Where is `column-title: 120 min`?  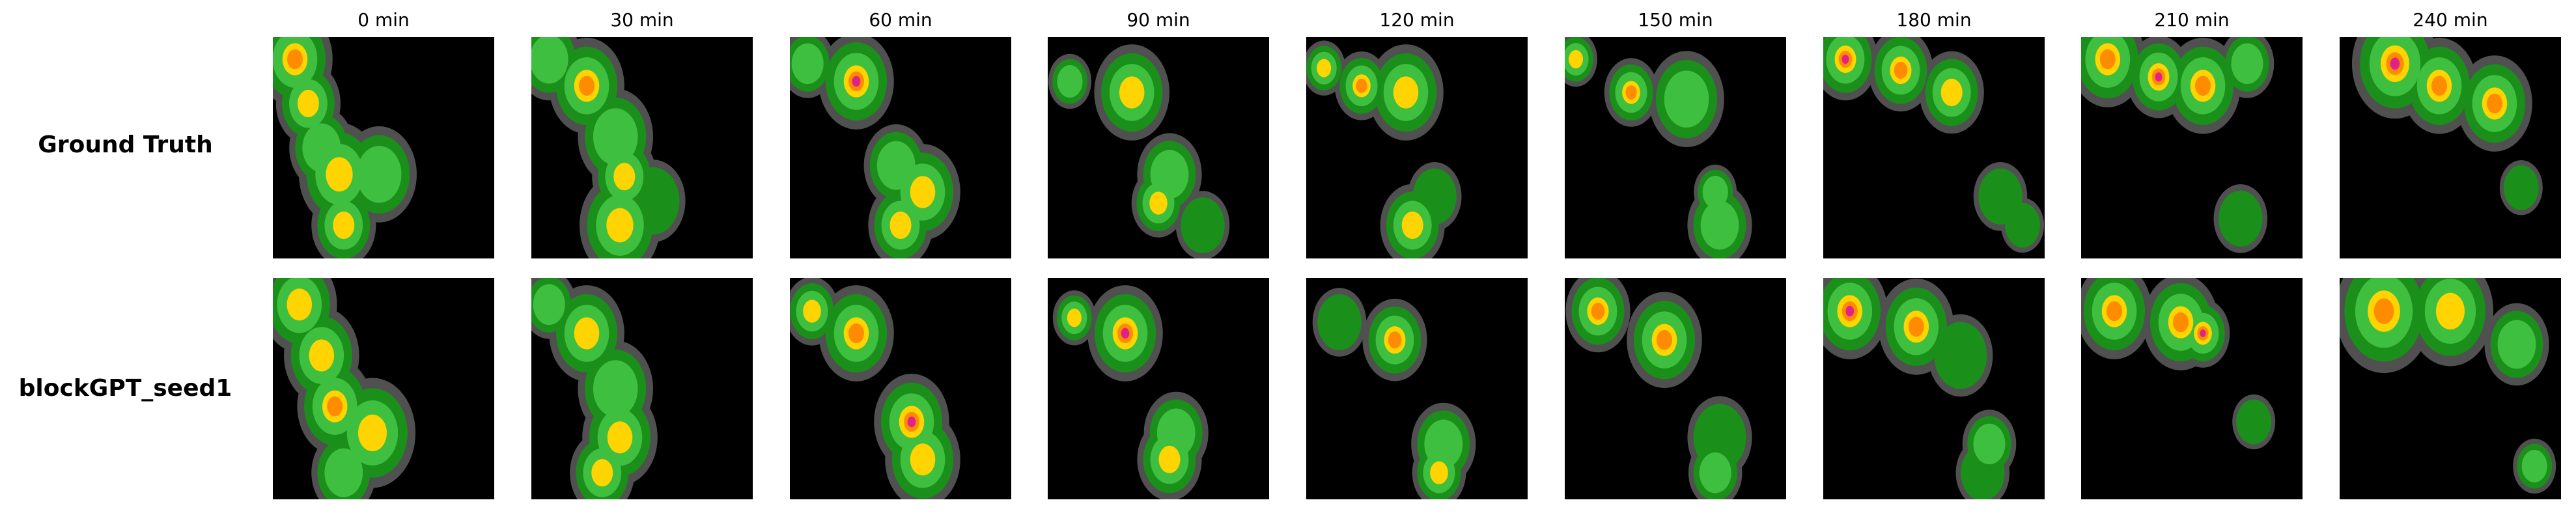 column-title: 120 min is located at coordinates (1417, 20).